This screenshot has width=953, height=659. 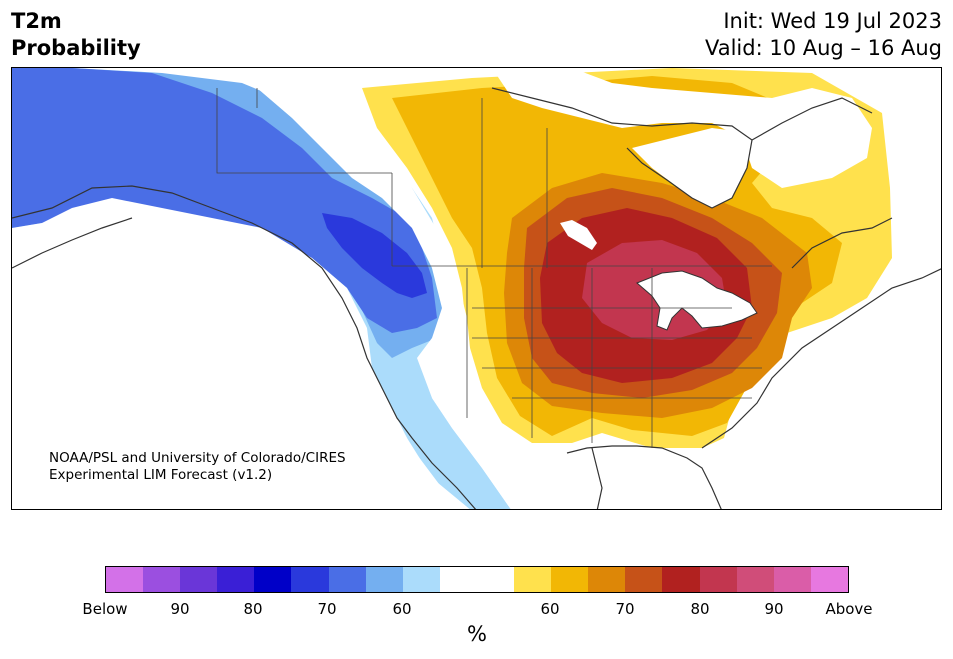 What do you see at coordinates (642, 476) in the screenshot?
I see `gulf-mexico` at bounding box center [642, 476].